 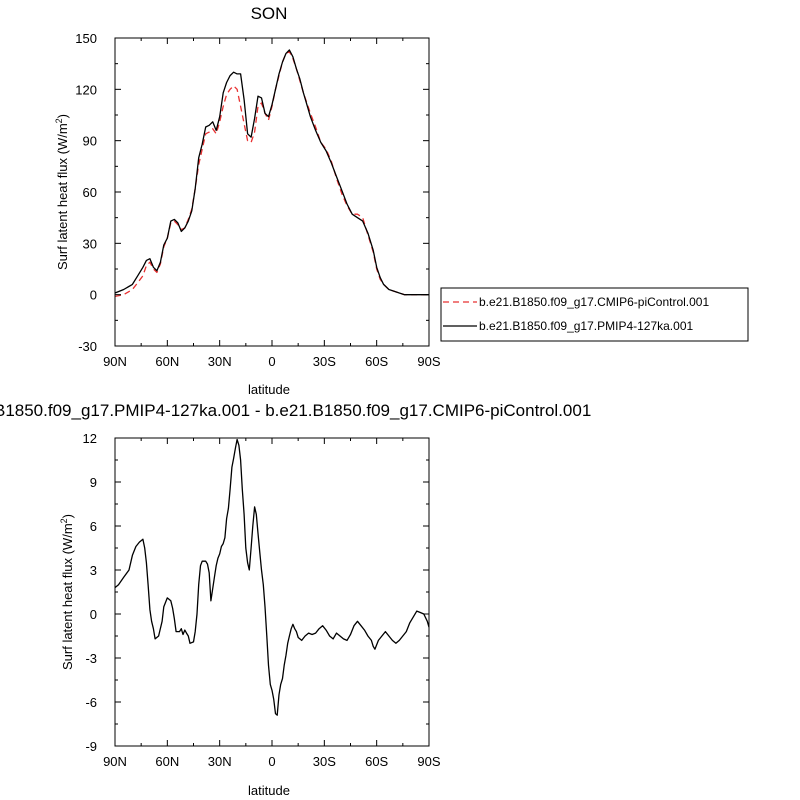 I want to click on y-tick-label: 3, so click(x=93, y=570).